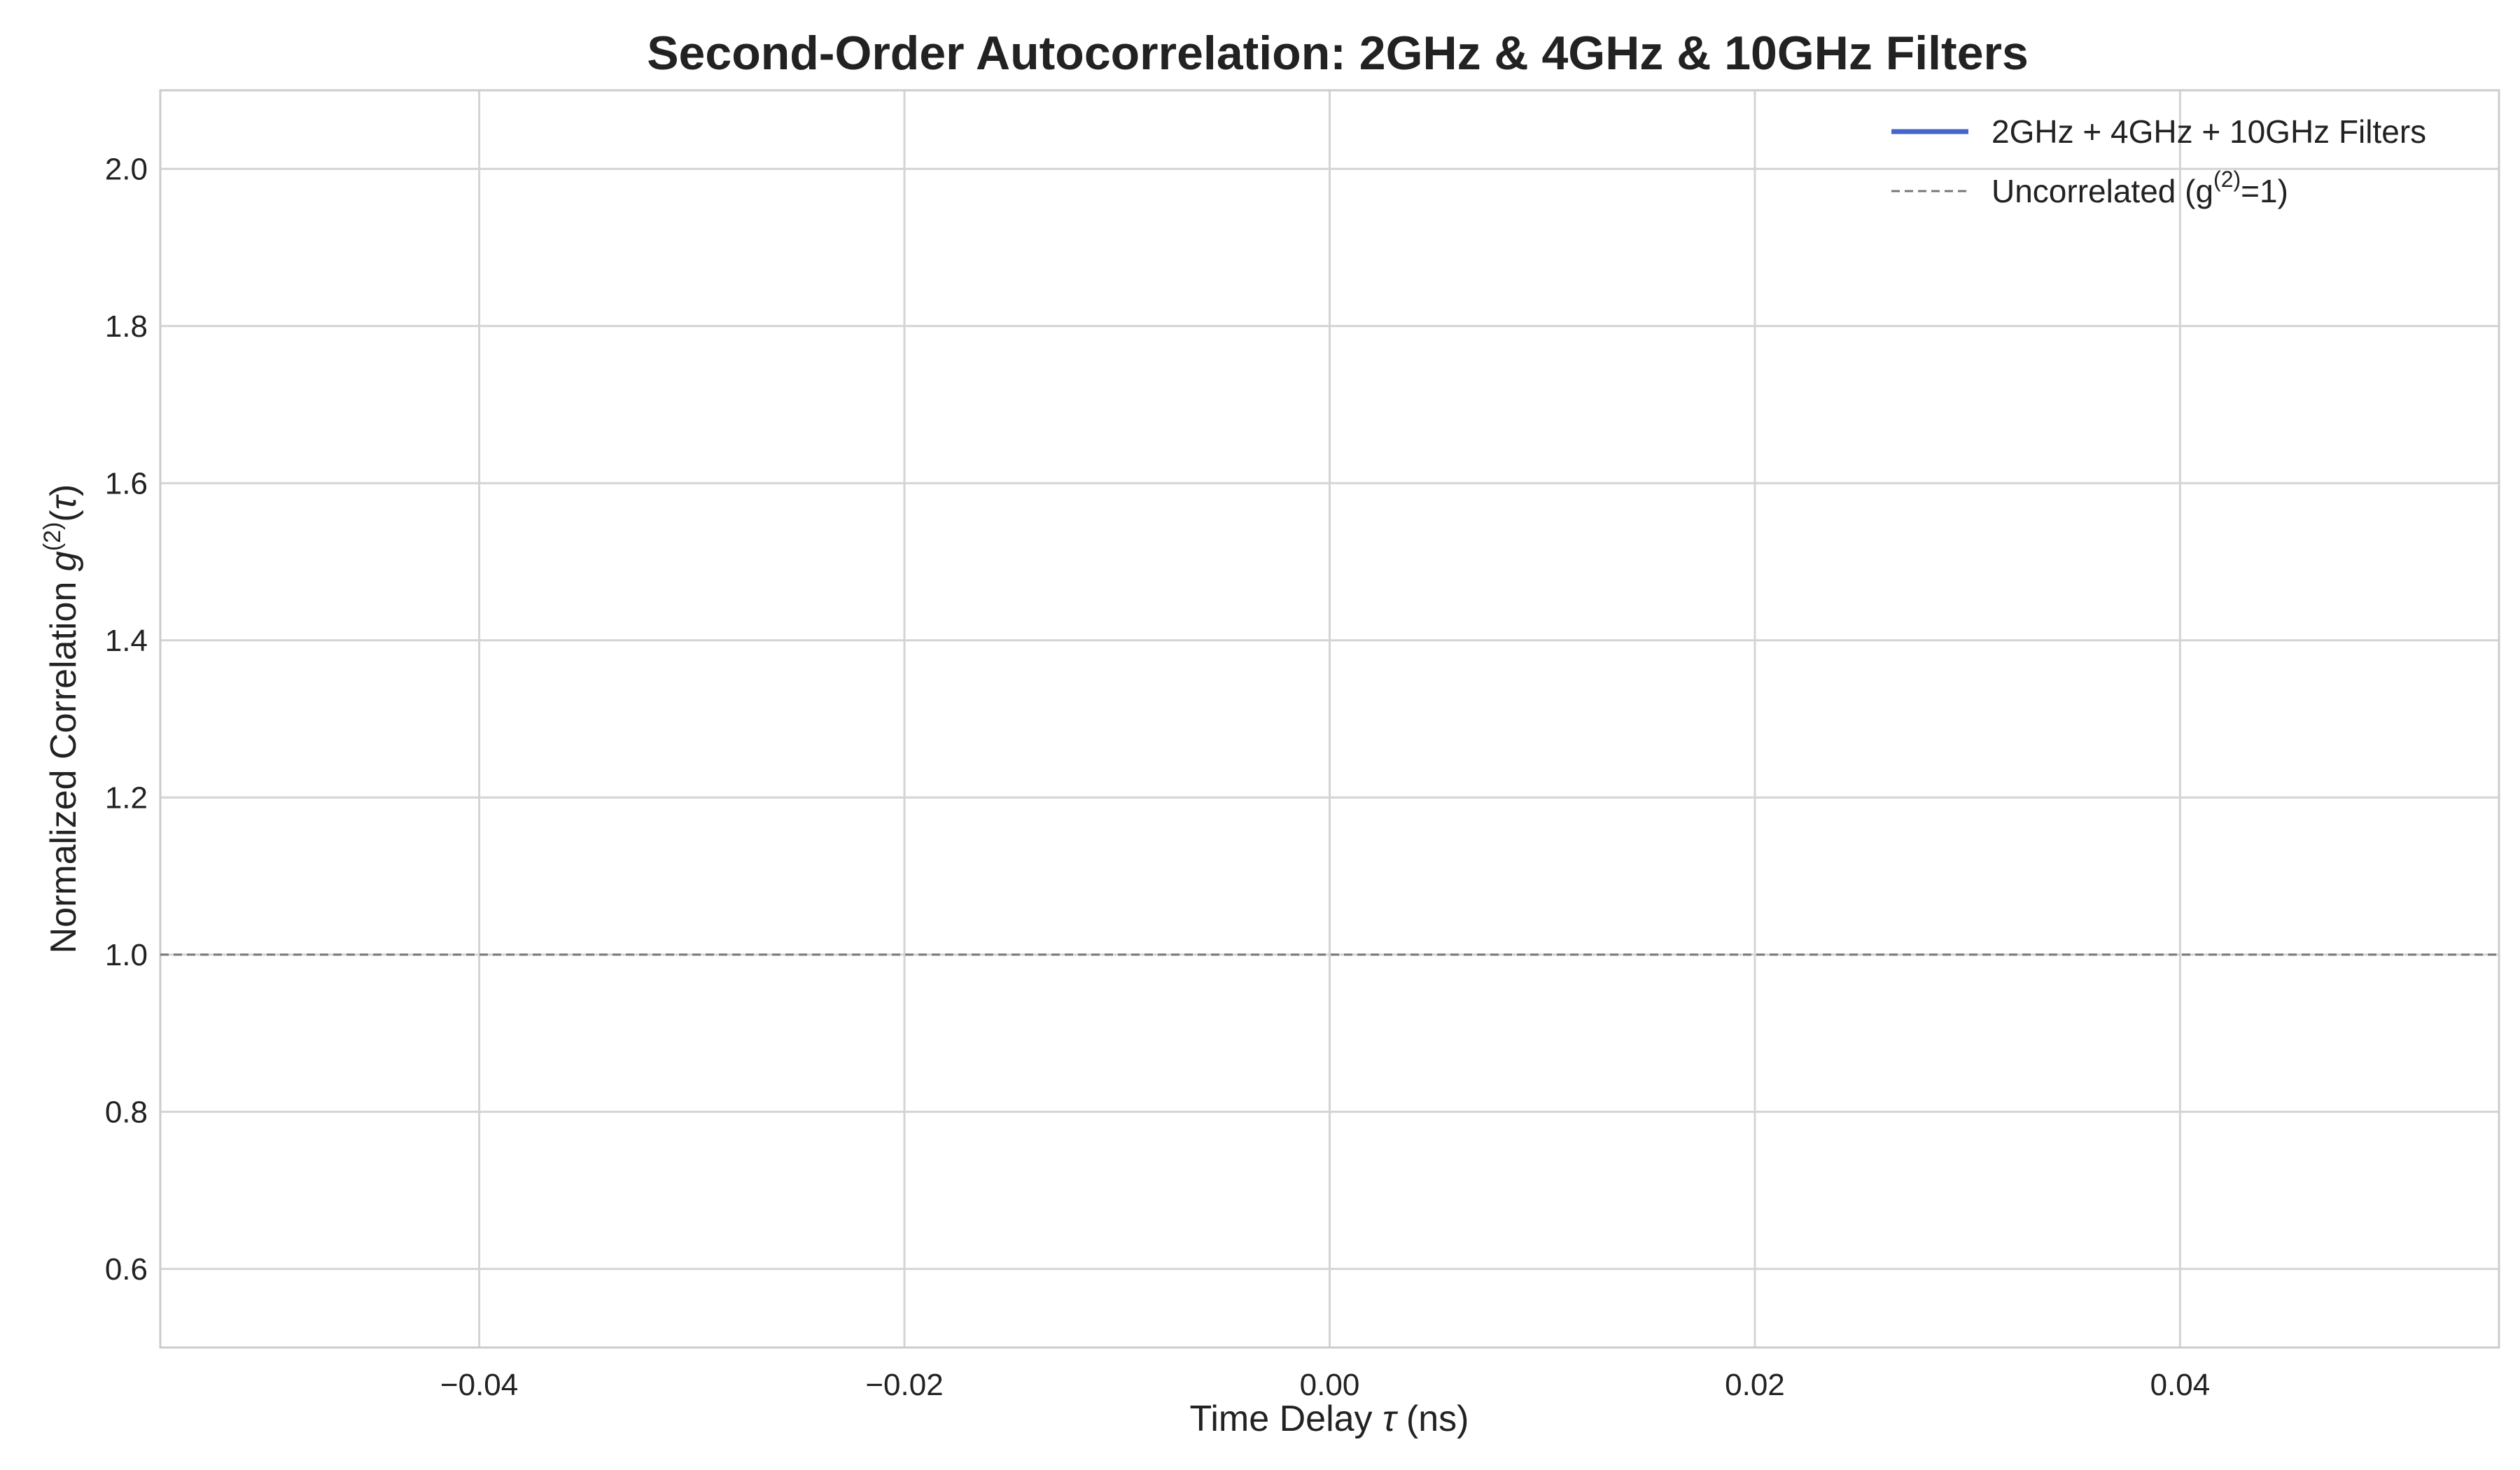 The width and height of the screenshot is (2520, 1470). I want to click on legend-label-uncorrelated: Uncorrelated (g(2)=1), so click(2139, 188).